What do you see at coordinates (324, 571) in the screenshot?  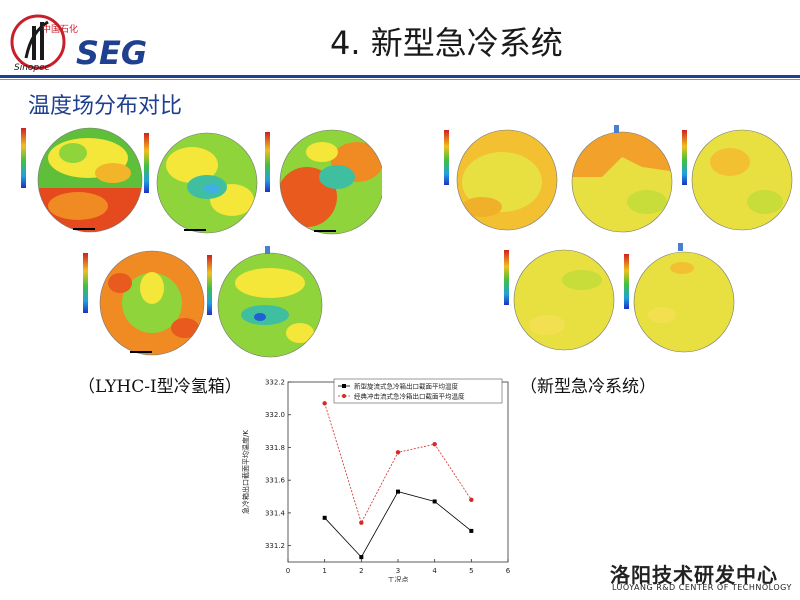 I see `x-tick-label: 1` at bounding box center [324, 571].